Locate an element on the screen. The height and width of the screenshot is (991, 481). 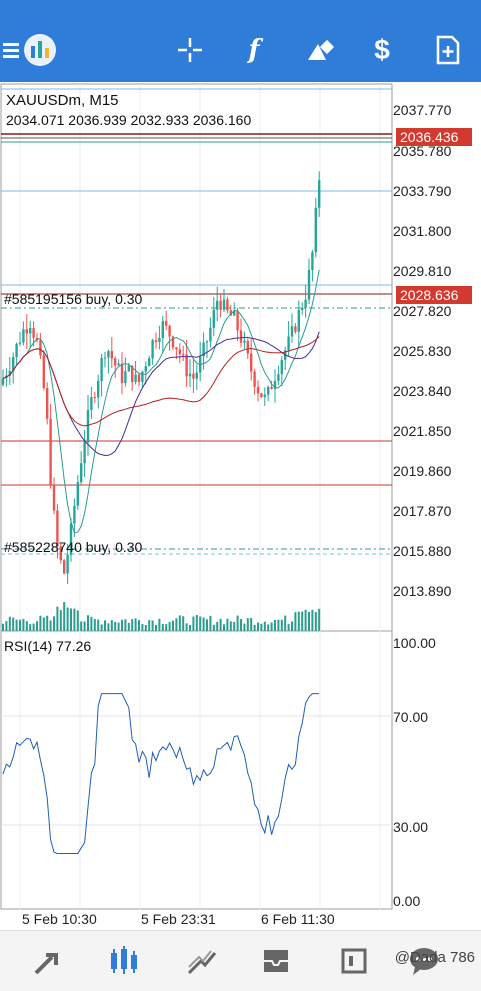
trade-dollar-icon: $ is located at coordinates (382, 49).